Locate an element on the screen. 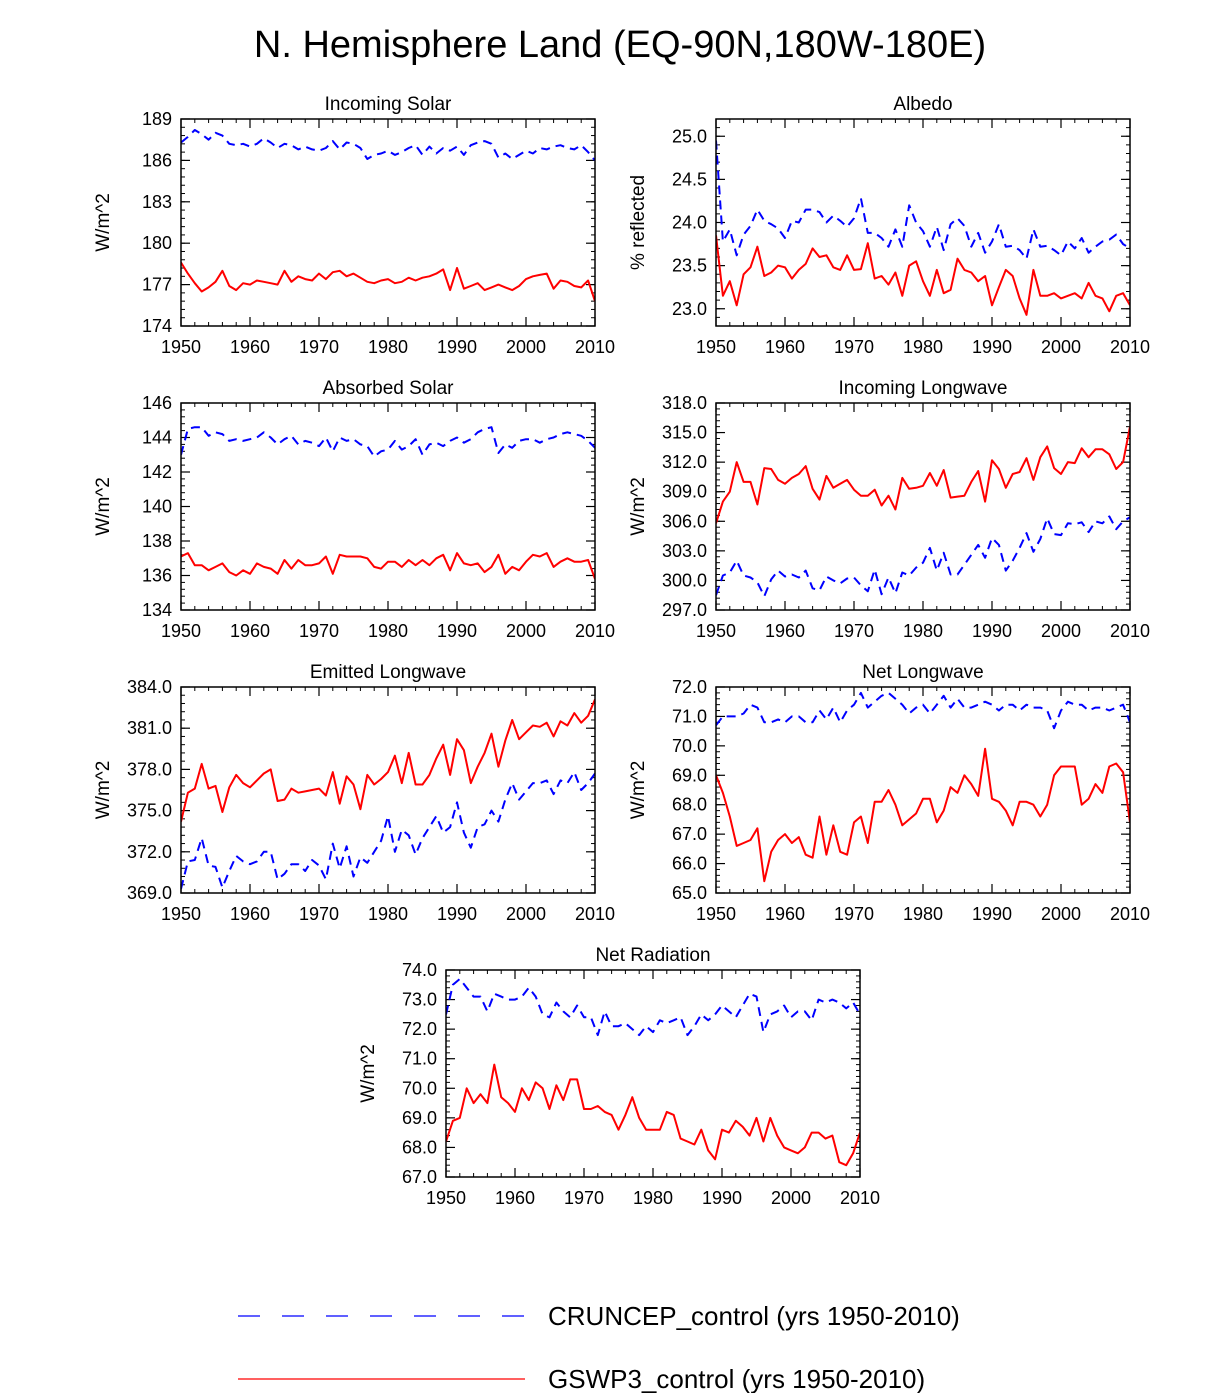  y-tick-label: 146 is located at coordinates (157, 403).